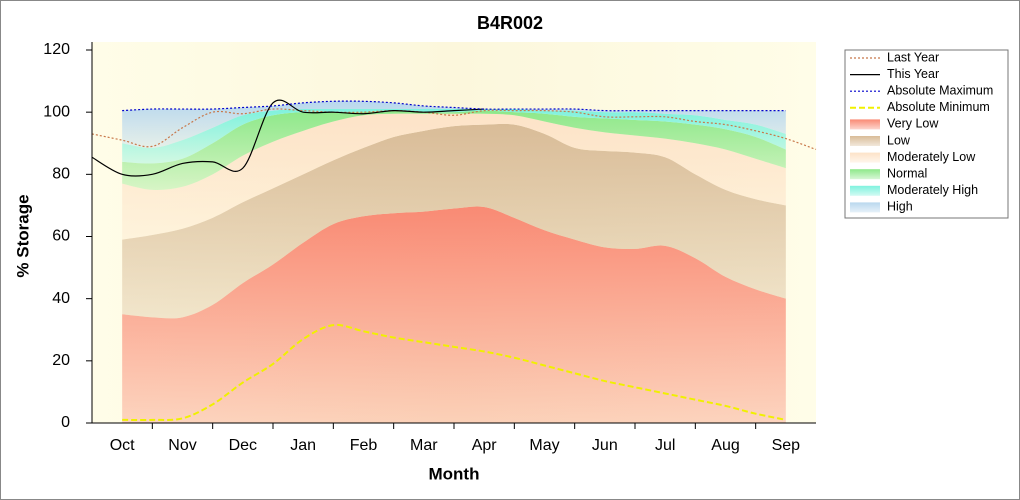 Image resolution: width=1020 pixels, height=500 pixels. What do you see at coordinates (665, 445) in the screenshot?
I see `x-tick-label: Jul` at bounding box center [665, 445].